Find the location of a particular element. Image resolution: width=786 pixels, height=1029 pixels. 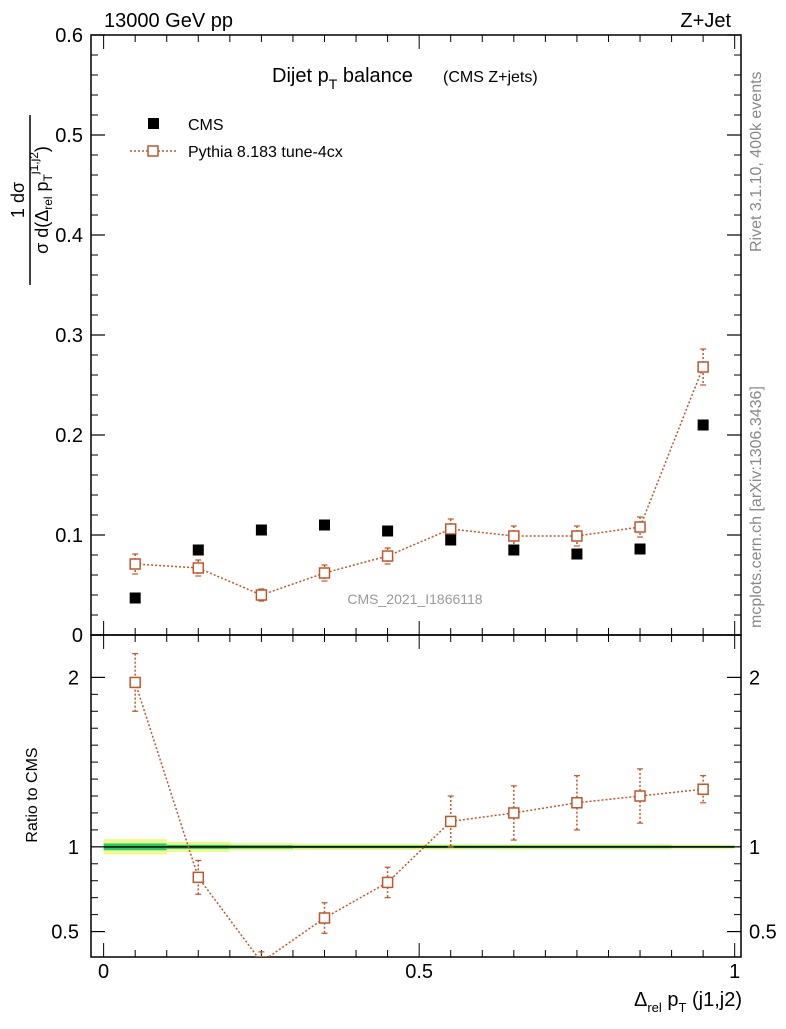

ytick-label: 0 is located at coordinates (77, 636).